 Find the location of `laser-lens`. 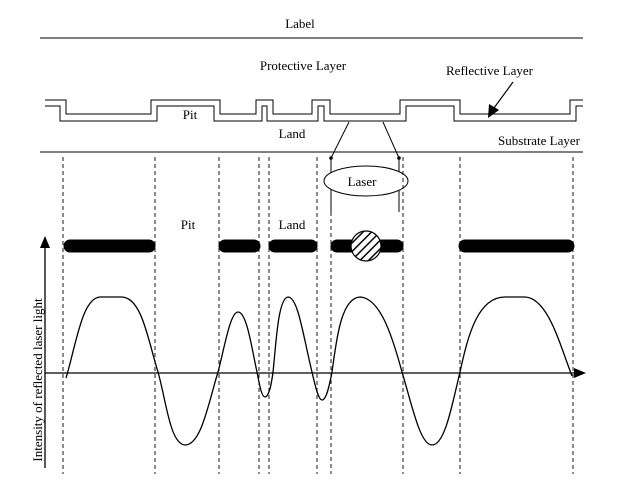

laser-lens is located at coordinates (366, 181).